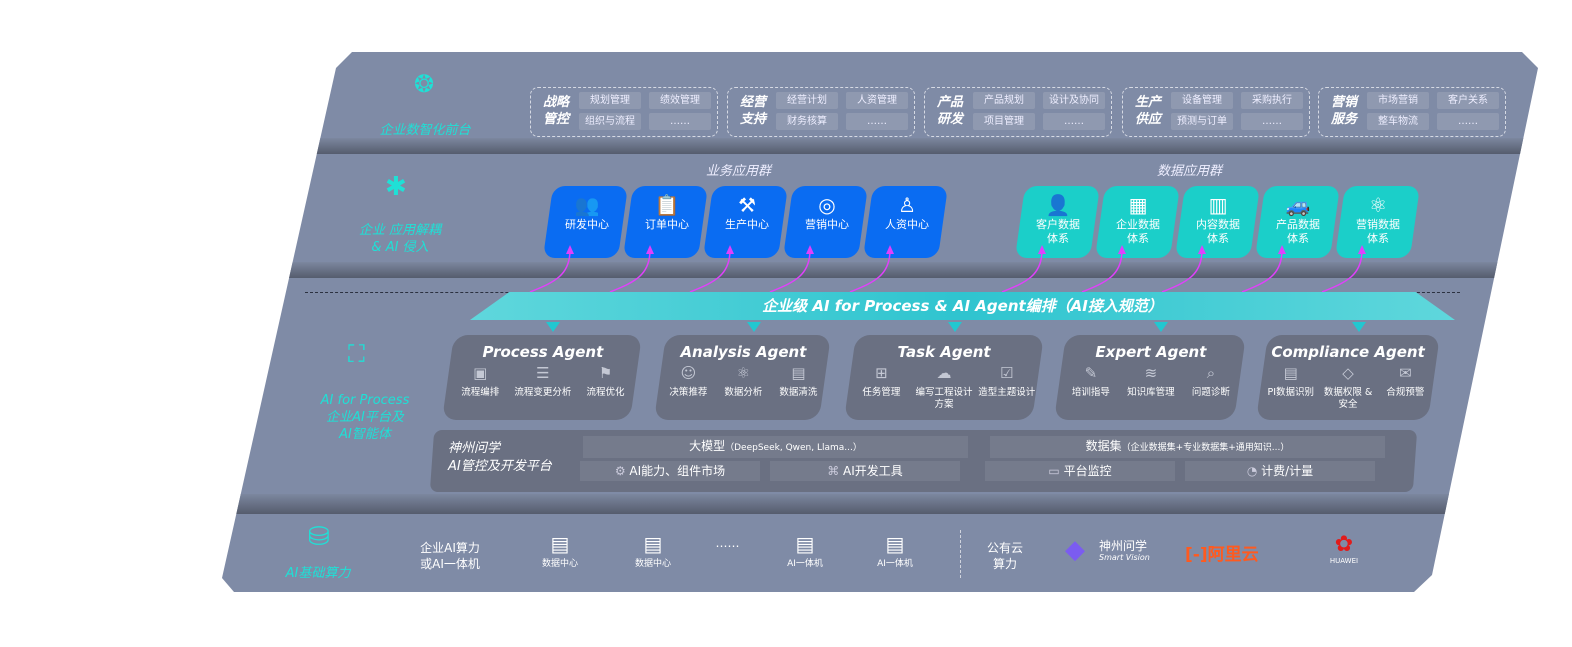  What do you see at coordinates (1405, 392) in the screenshot?
I see `capability-label: 合规预警` at bounding box center [1405, 392].